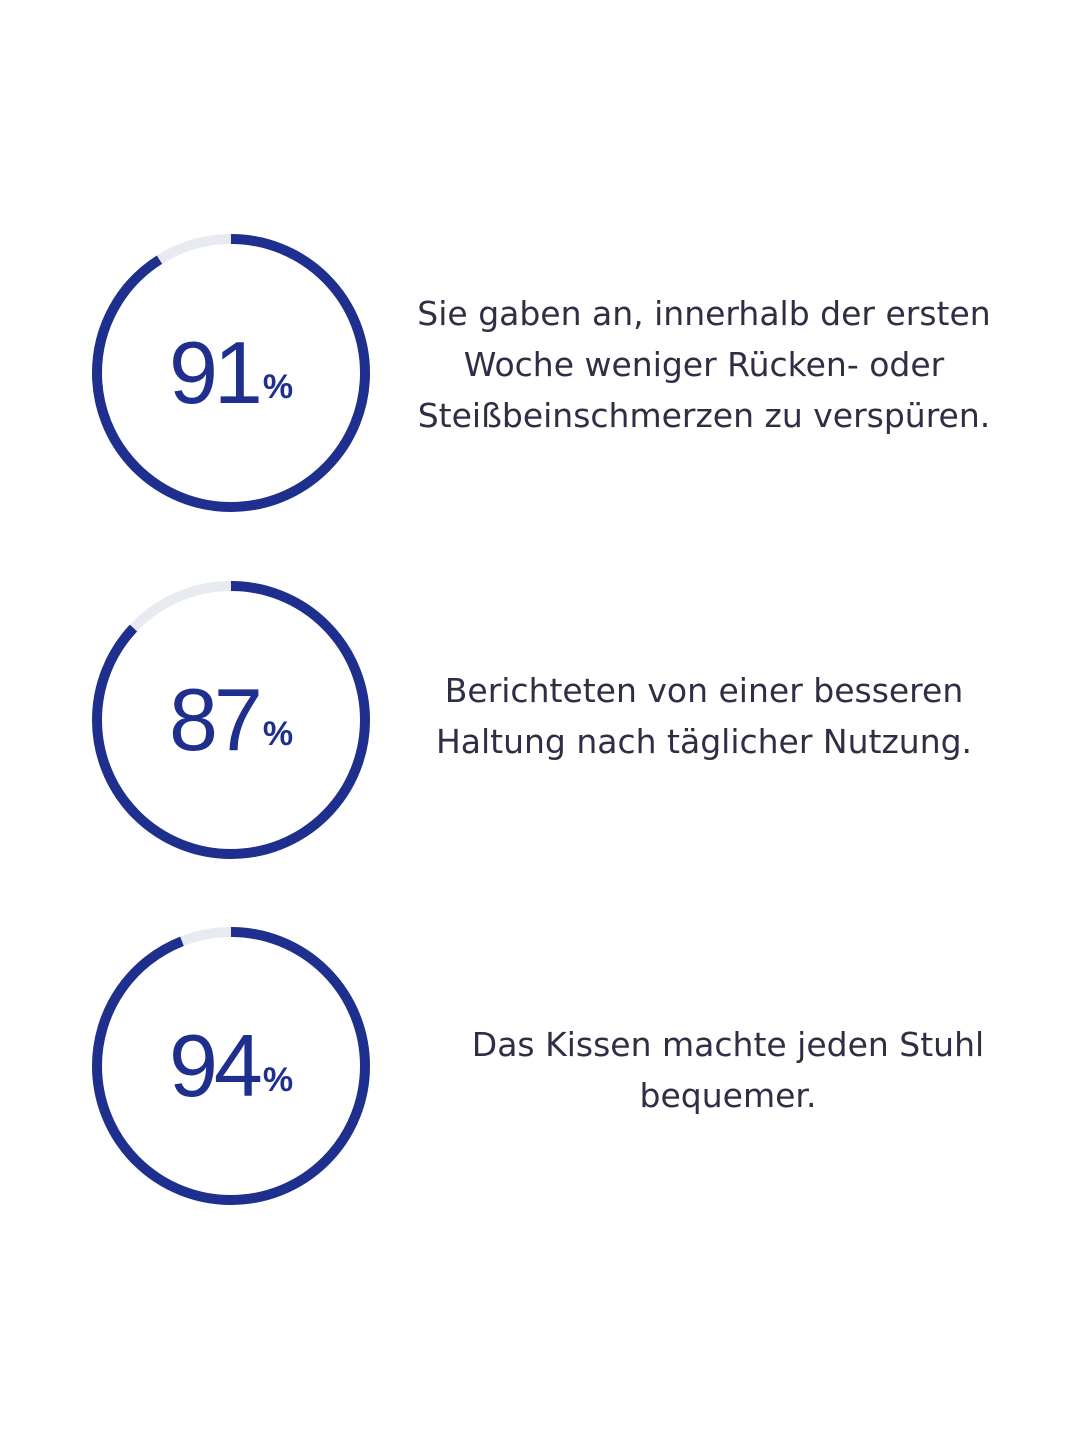 This screenshot has height=1440, width=1080. I want to click on percentage-number: 91, so click(215, 372).